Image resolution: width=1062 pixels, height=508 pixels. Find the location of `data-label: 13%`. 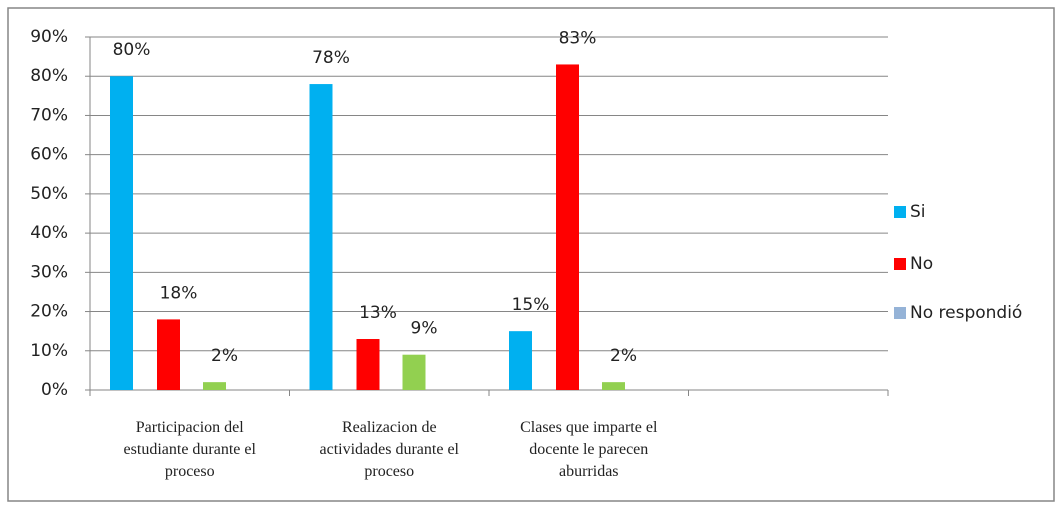

data-label: 13% is located at coordinates (378, 313).